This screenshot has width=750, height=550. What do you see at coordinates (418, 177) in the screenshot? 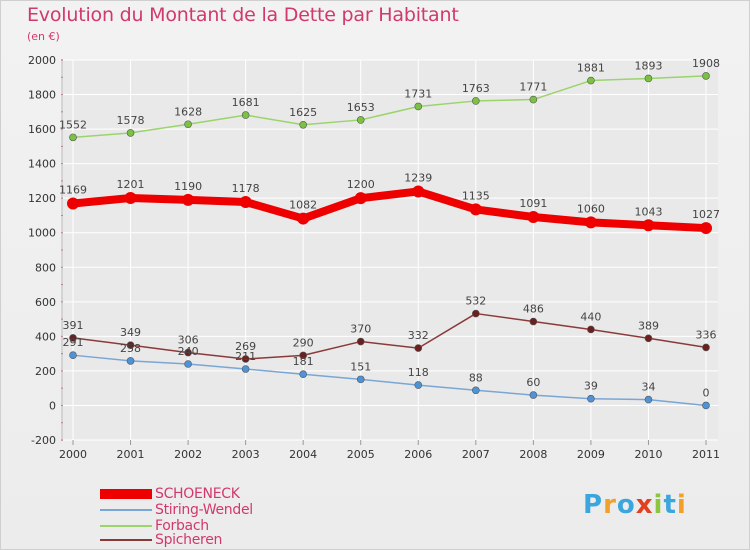
I see `data-label-schoeneck: 1239` at bounding box center [418, 177].